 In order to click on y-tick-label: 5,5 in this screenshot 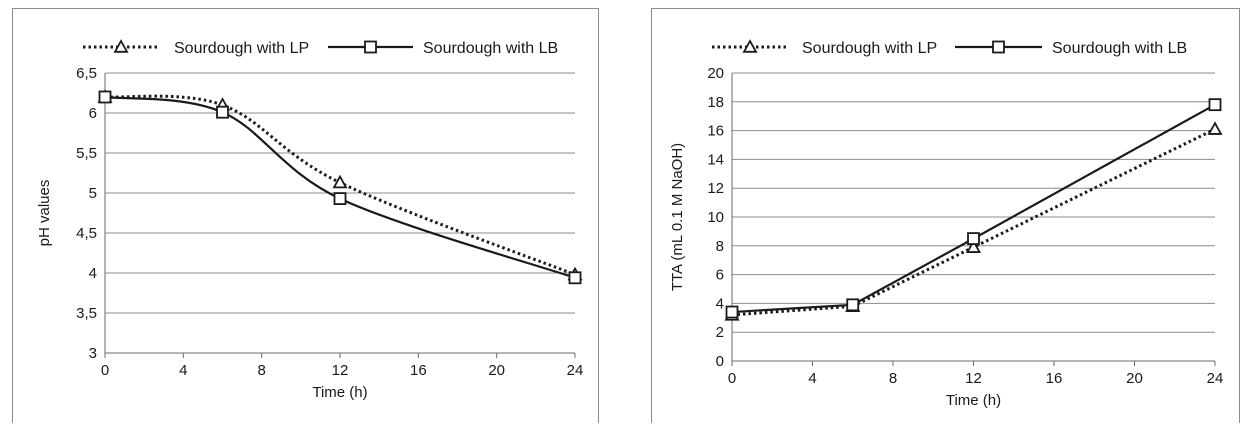, I will do `click(86, 153)`.